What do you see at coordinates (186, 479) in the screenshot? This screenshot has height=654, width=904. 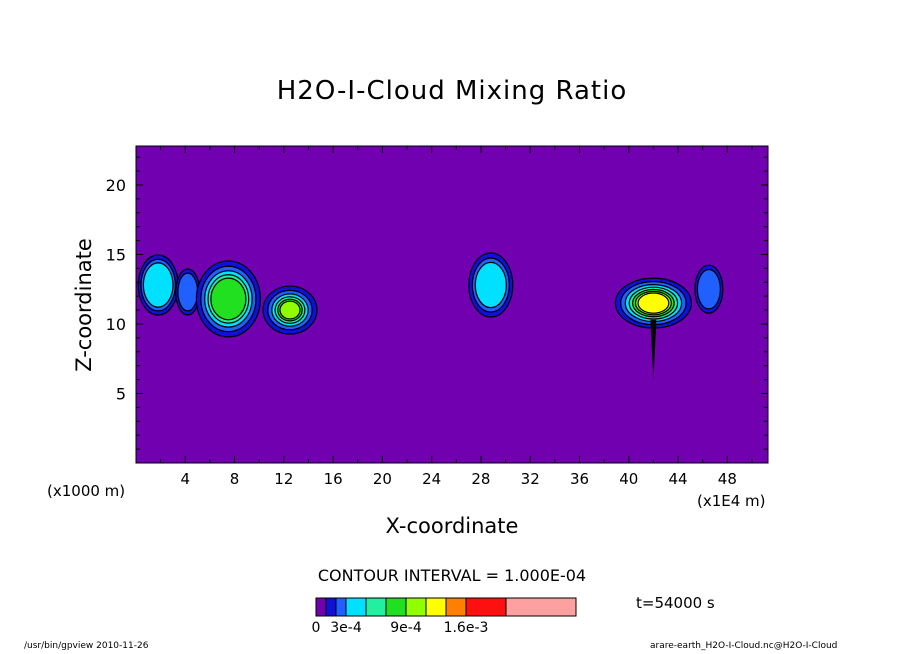 I see `x-tick-label: 4` at bounding box center [186, 479].